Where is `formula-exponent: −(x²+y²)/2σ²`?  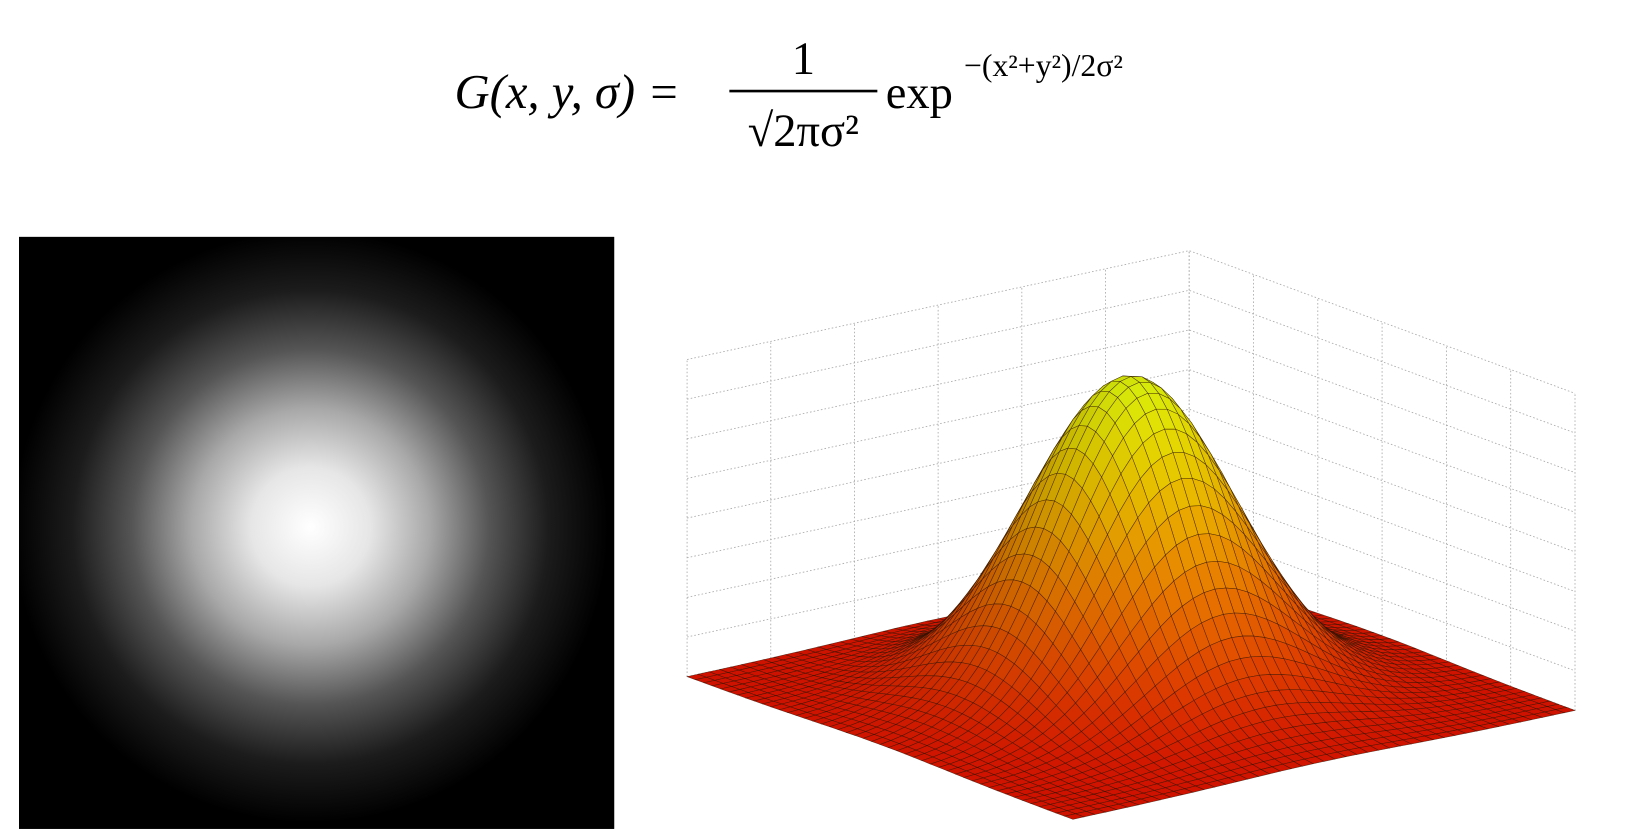 formula-exponent: −(x²+y²)/2σ² is located at coordinates (1043, 65).